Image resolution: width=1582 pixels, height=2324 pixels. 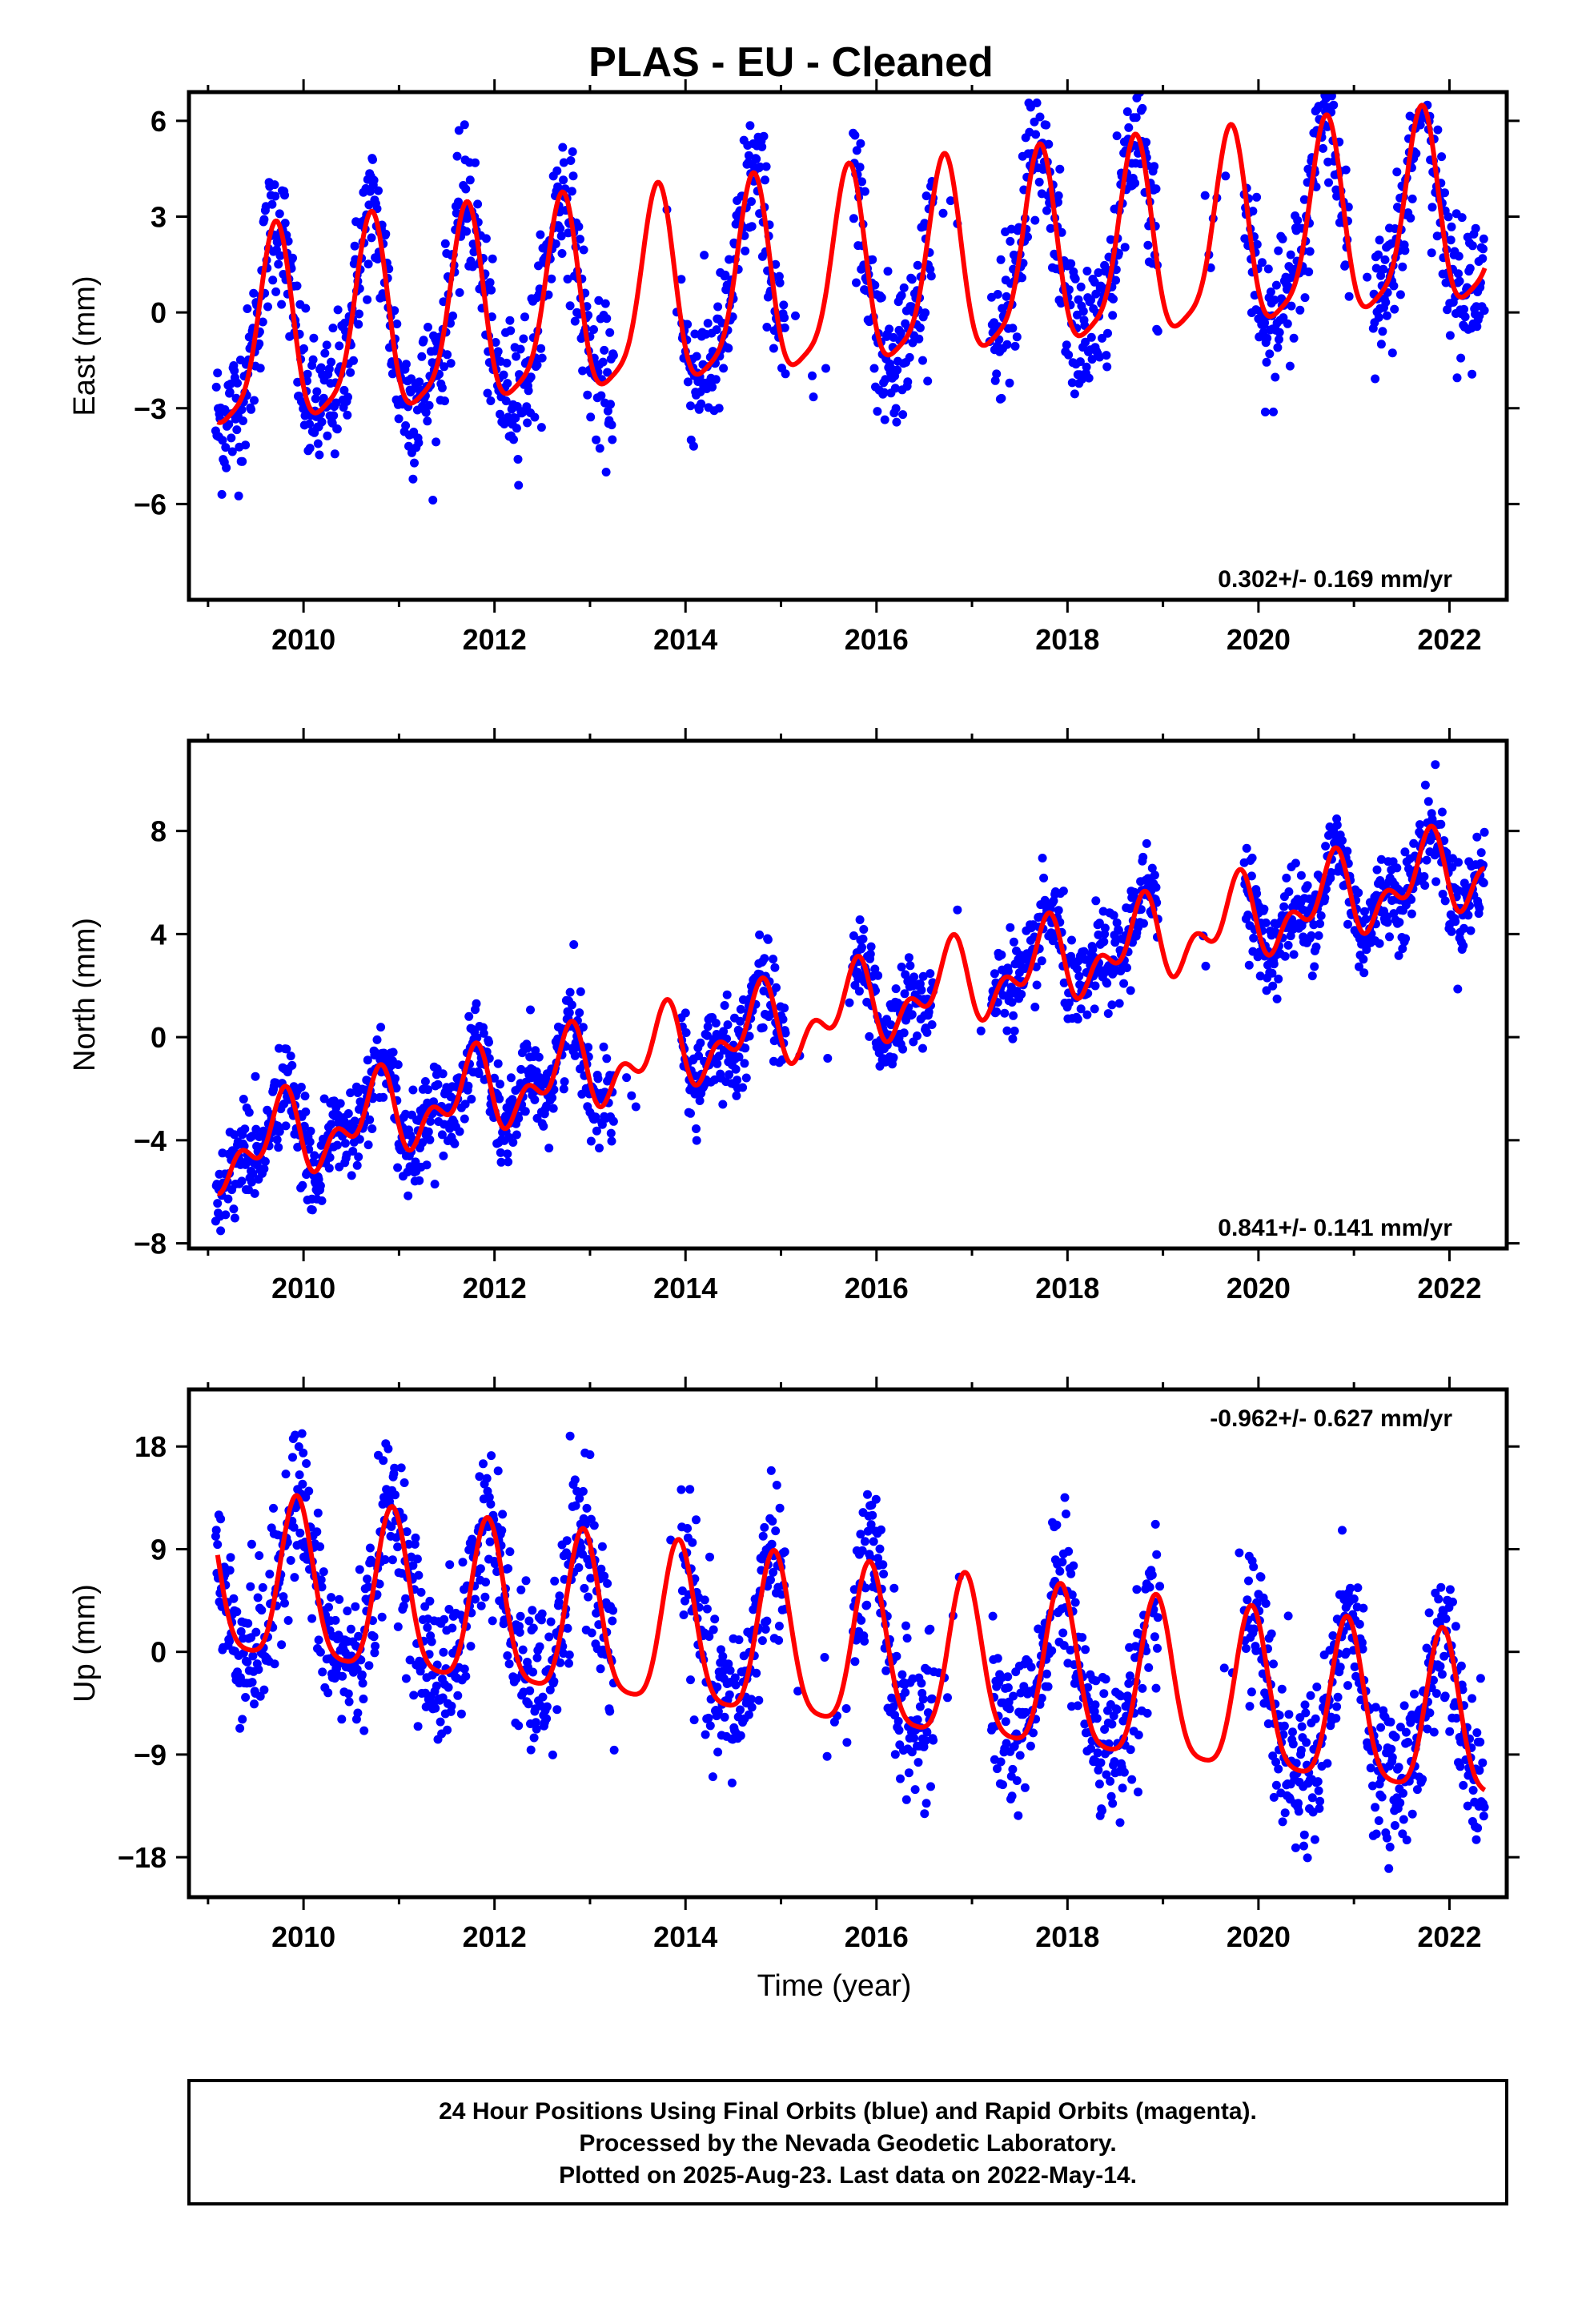 I want to click on x-tick-label: 2010, so click(x=303, y=1288).